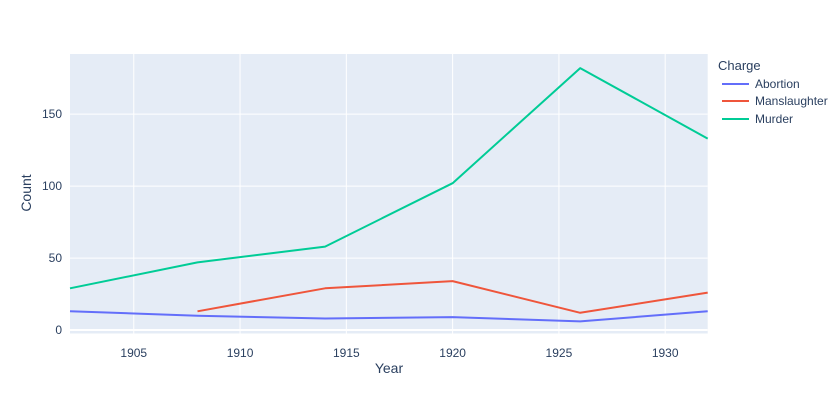 The image size is (840, 409). Describe the element at coordinates (58, 330) in the screenshot. I see `y-tick-label: 0` at that location.